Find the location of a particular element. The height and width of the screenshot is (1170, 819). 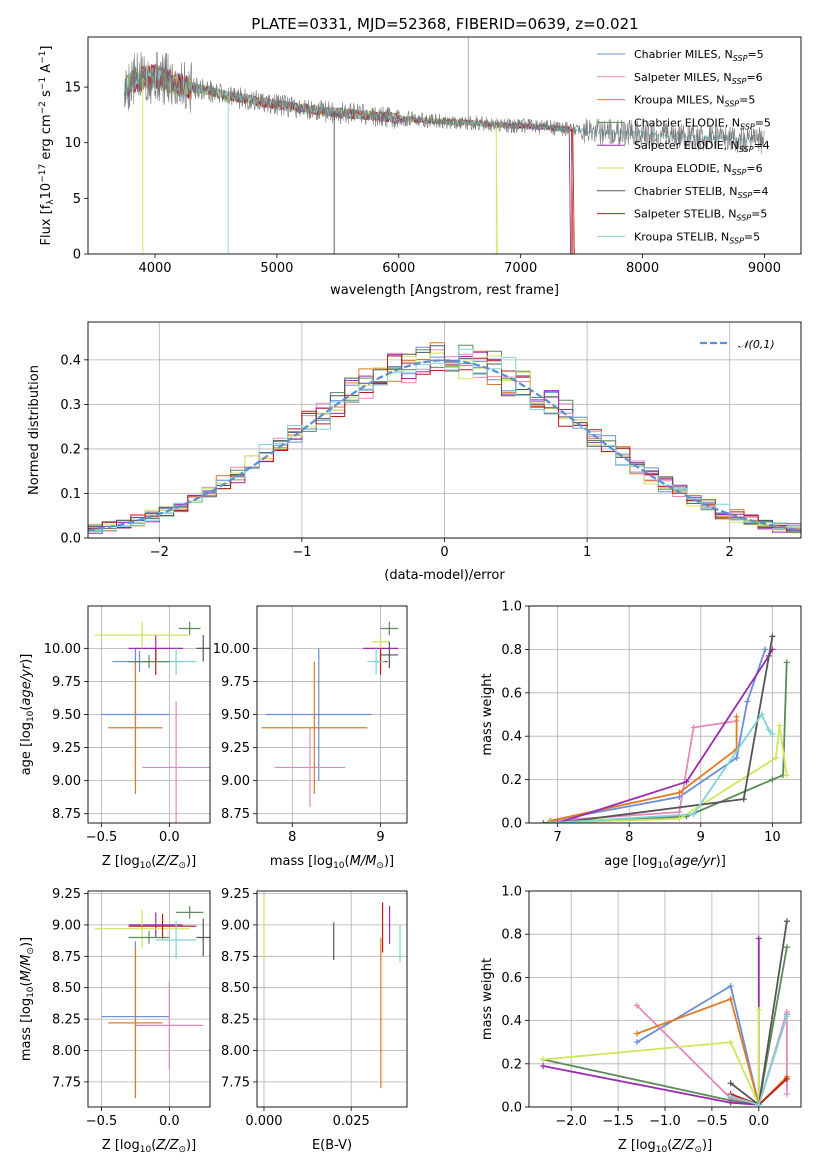

y-tick-label: 0.1 is located at coordinates (70, 494).